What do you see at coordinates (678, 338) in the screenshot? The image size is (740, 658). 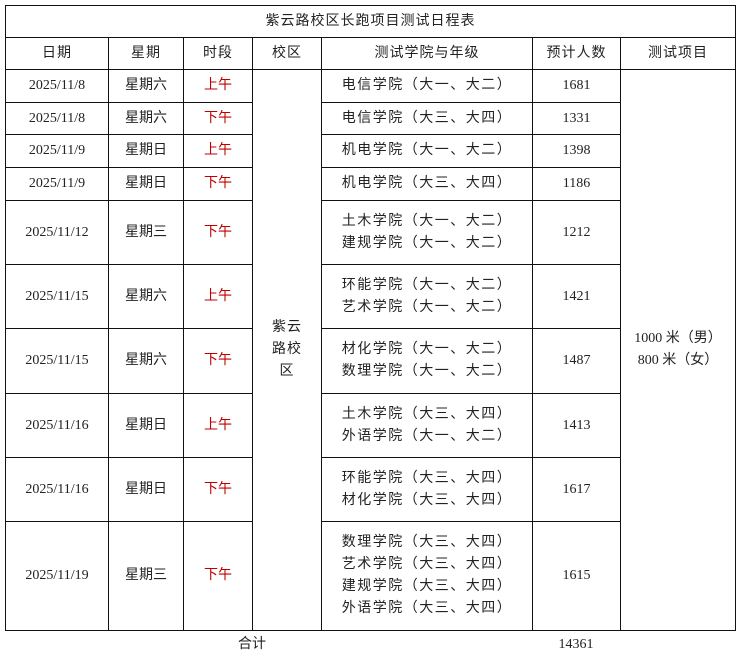 I see `test-item: 1000 米（男）` at bounding box center [678, 338].